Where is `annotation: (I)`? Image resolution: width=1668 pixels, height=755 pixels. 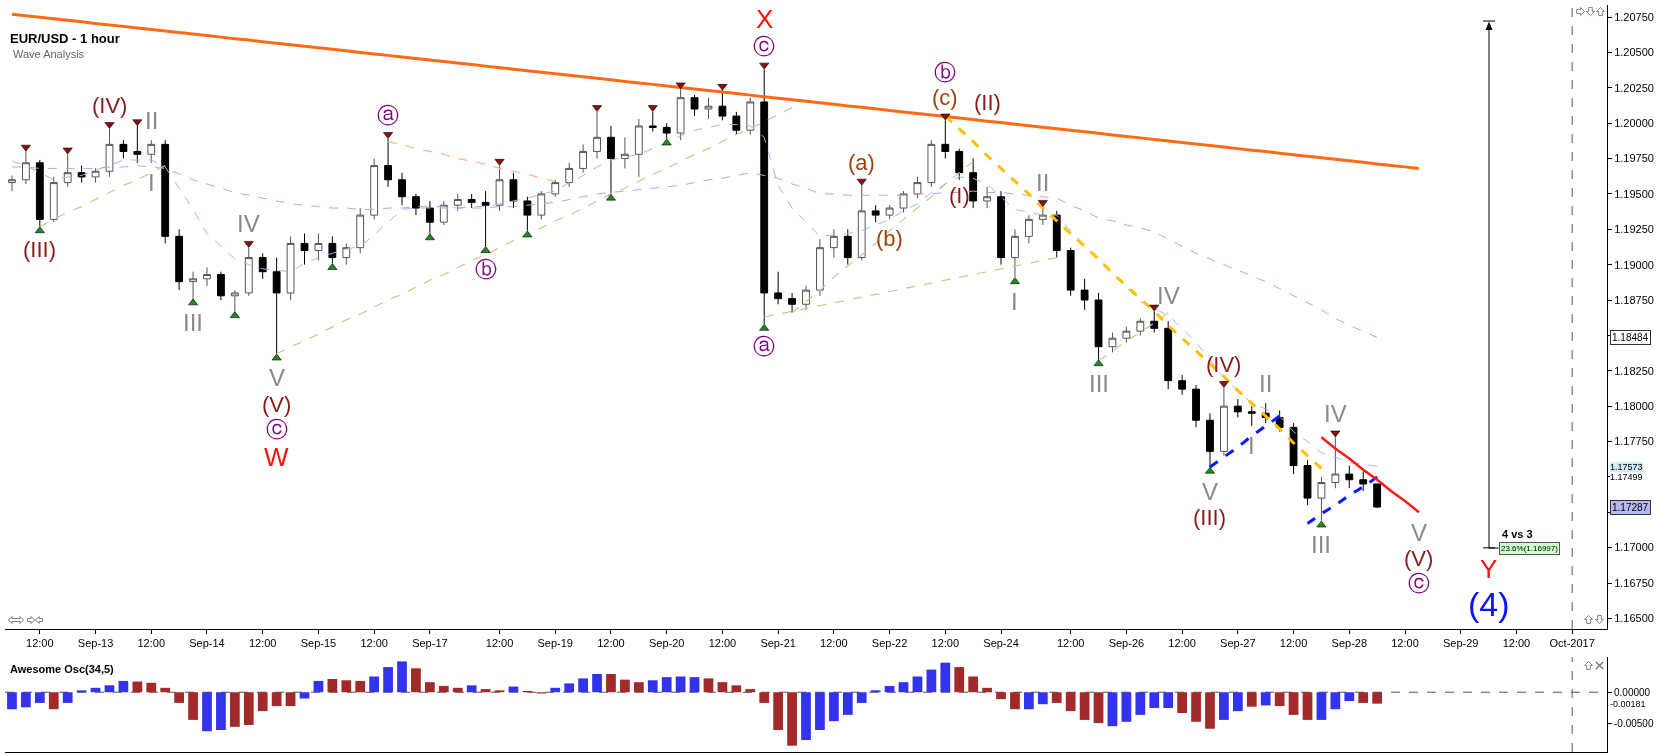 annotation: (I) is located at coordinates (959, 195).